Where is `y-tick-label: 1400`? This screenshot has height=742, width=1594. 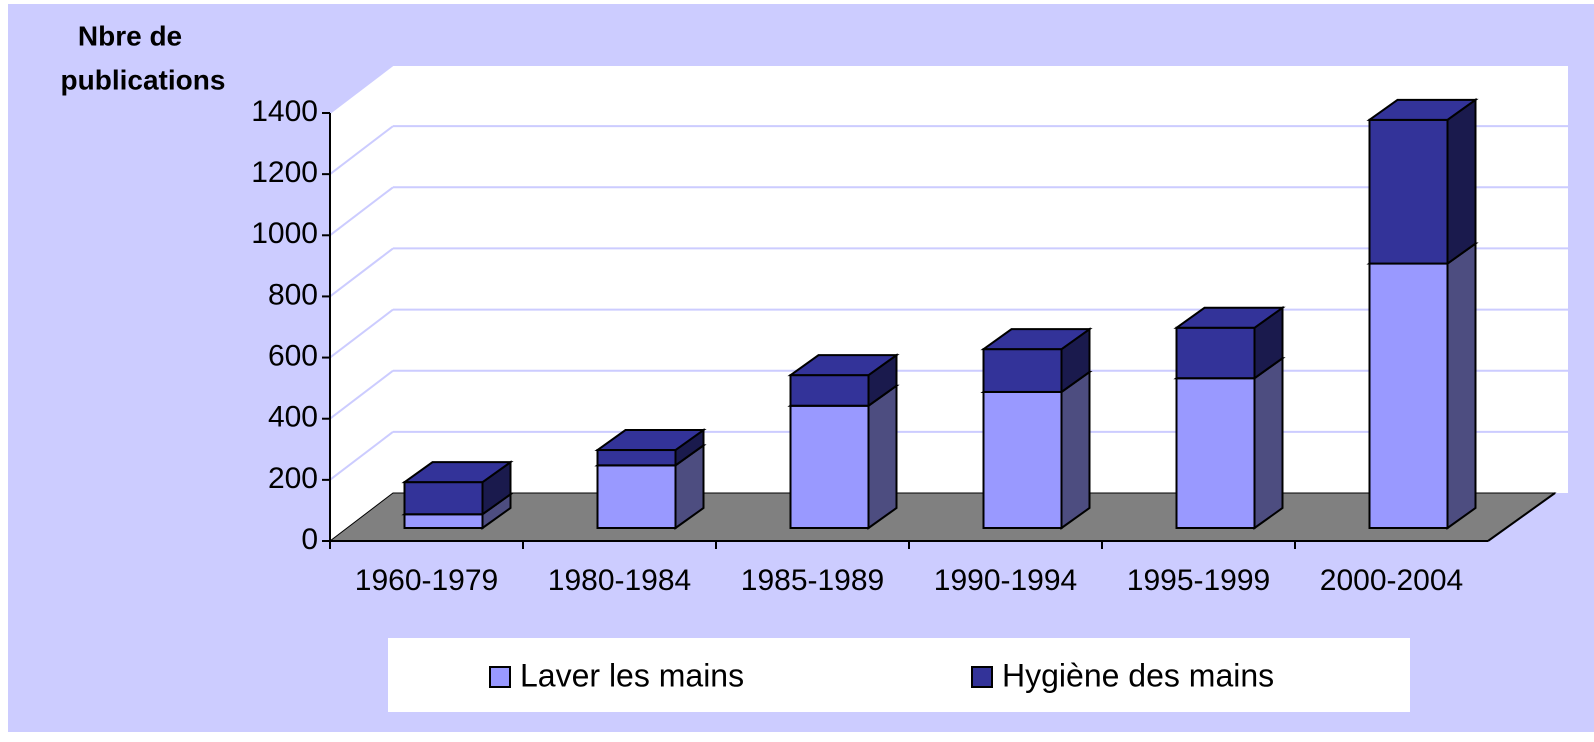
y-tick-label: 1400 is located at coordinates (284, 111).